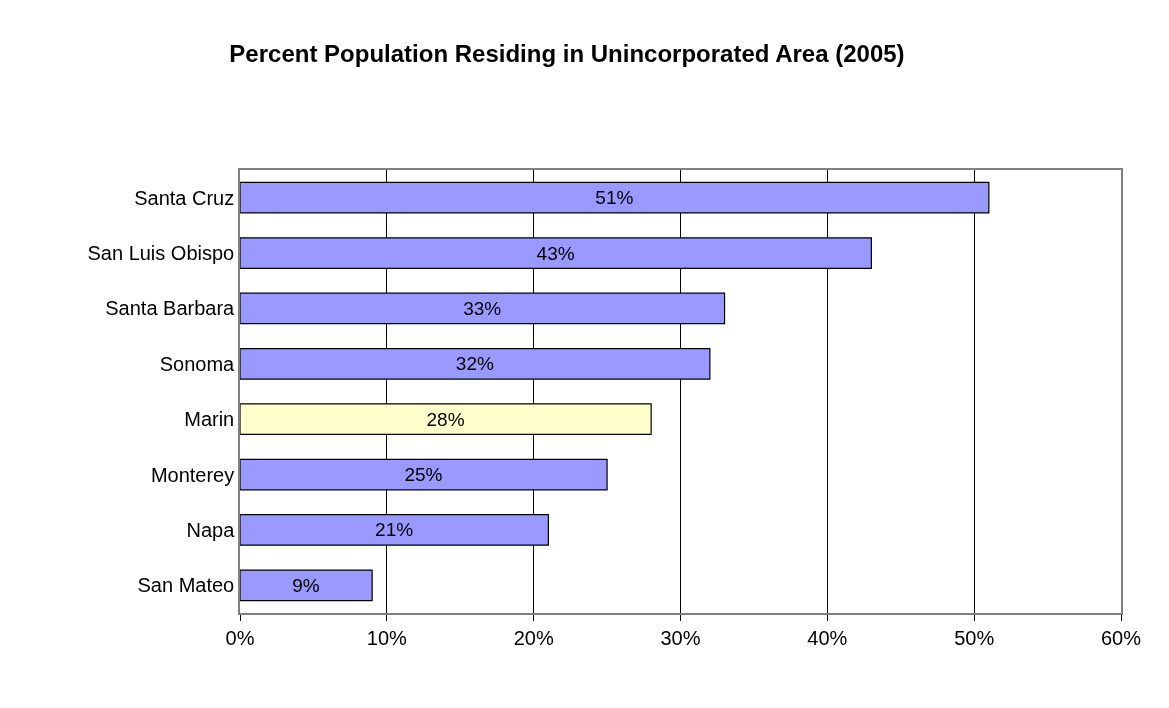  What do you see at coordinates (614, 198) in the screenshot?
I see `data-label: 51%` at bounding box center [614, 198].